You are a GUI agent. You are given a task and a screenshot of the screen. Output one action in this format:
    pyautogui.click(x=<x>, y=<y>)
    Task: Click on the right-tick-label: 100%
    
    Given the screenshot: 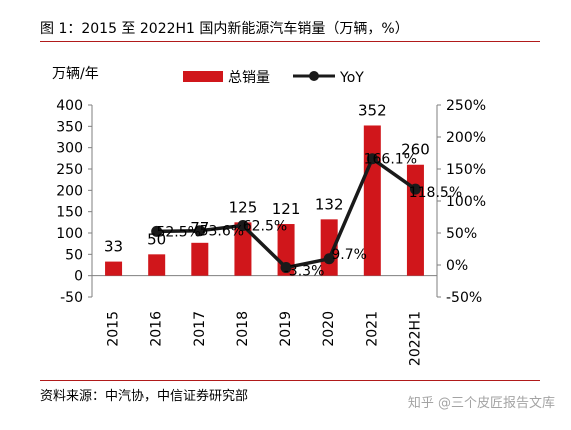 What is the action you would take?
    pyautogui.click(x=466, y=202)
    